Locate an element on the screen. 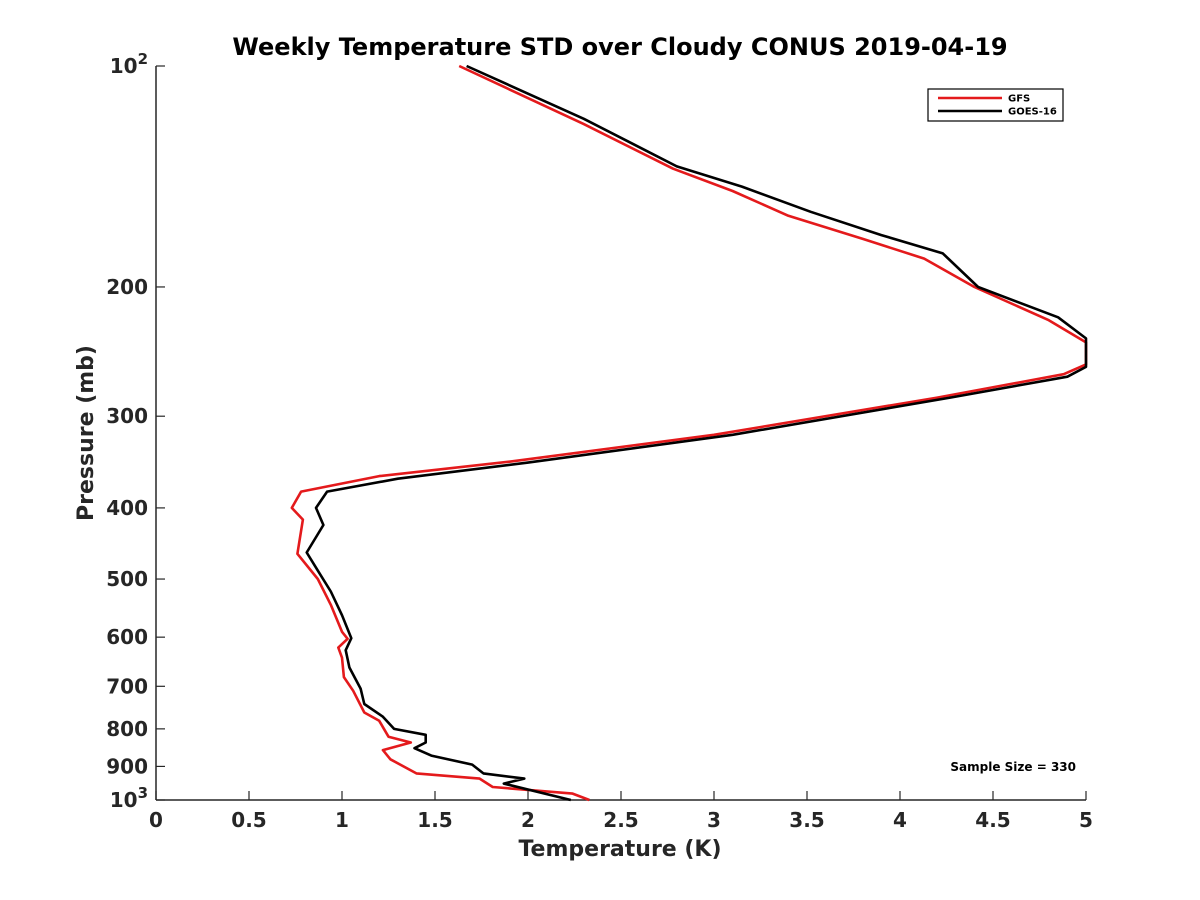 This screenshot has width=1200, height=900. legend-label-gfs: GFS is located at coordinates (1019, 99).